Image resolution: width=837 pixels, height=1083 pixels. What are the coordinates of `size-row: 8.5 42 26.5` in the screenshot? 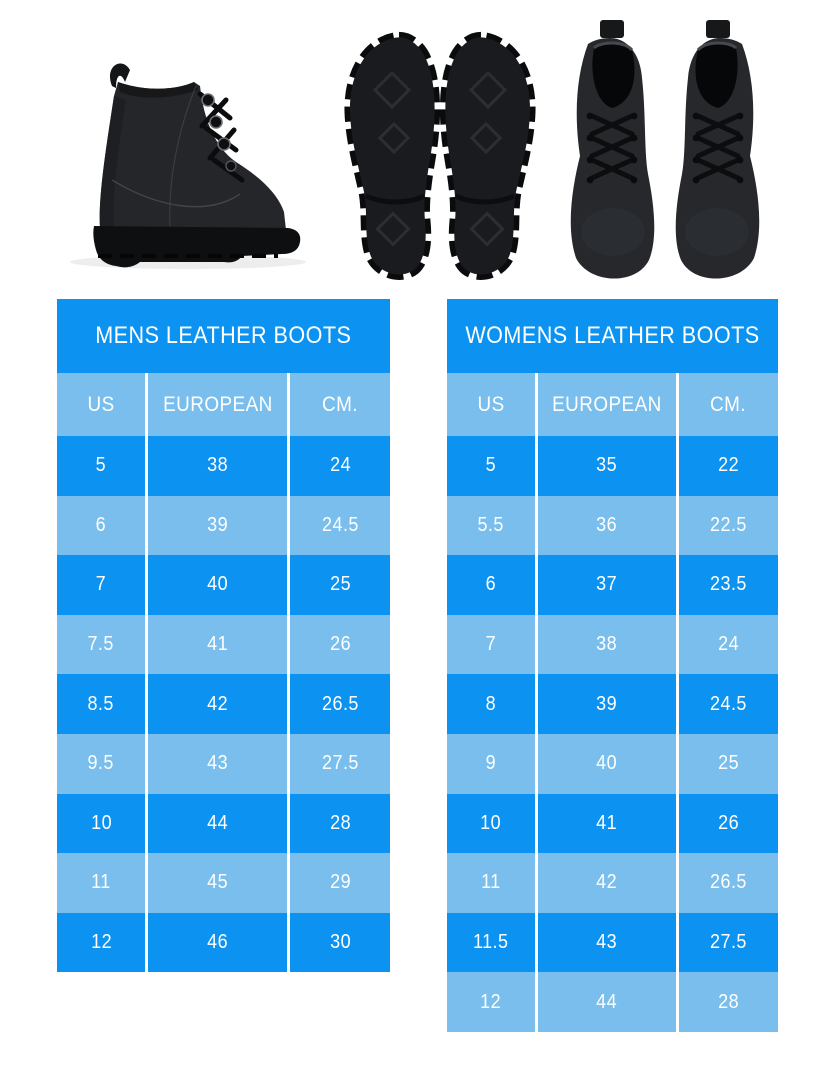 It's located at (223, 704).